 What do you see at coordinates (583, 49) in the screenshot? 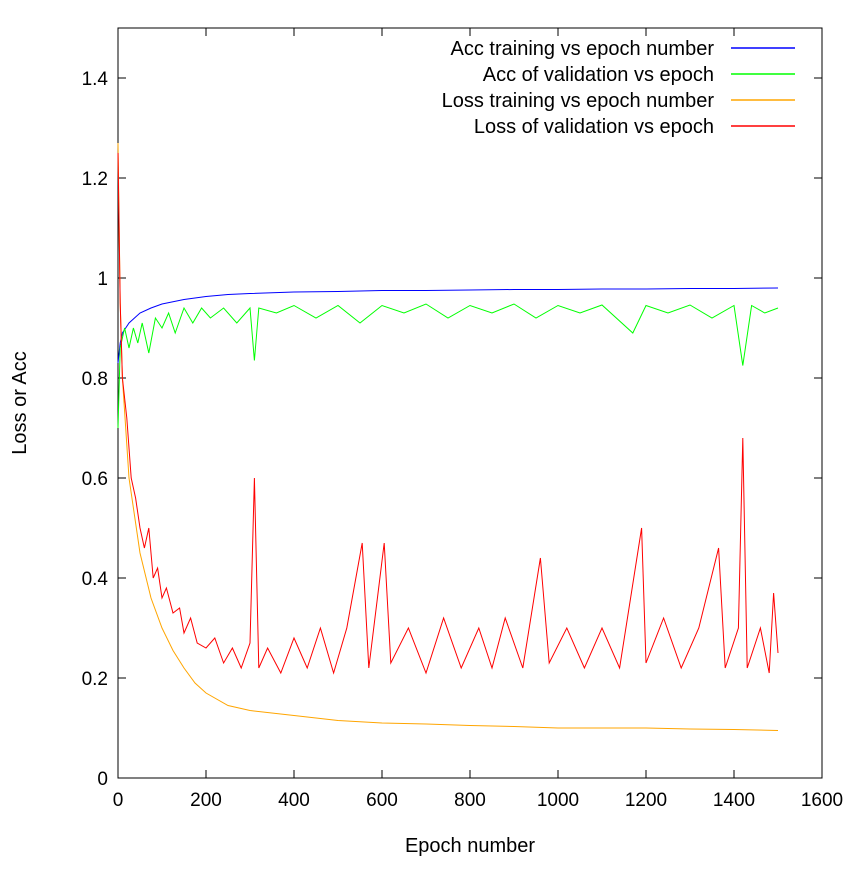
I see `legend-label: Acc training vs epoch number` at bounding box center [583, 49].